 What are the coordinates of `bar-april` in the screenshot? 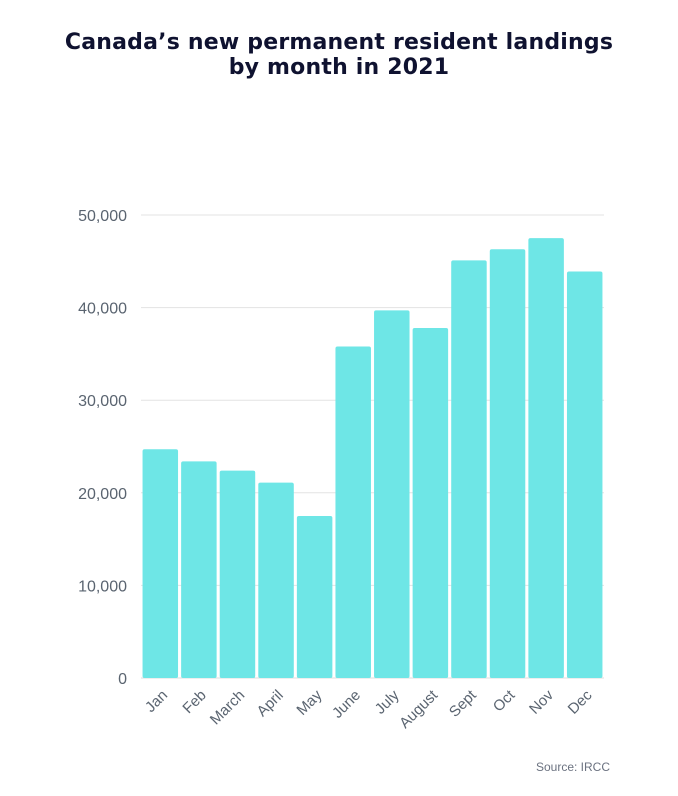 It's located at (276, 580).